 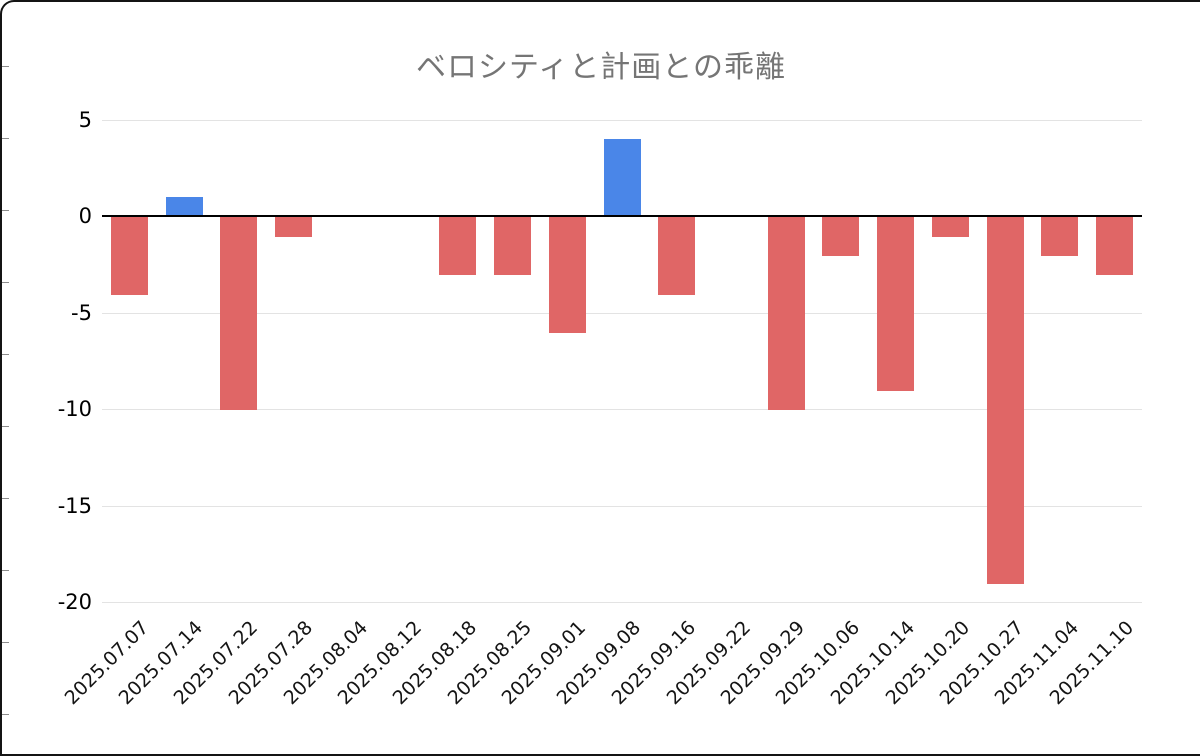 What do you see at coordinates (1005, 400) in the screenshot?
I see `bar-2025.10.27` at bounding box center [1005, 400].